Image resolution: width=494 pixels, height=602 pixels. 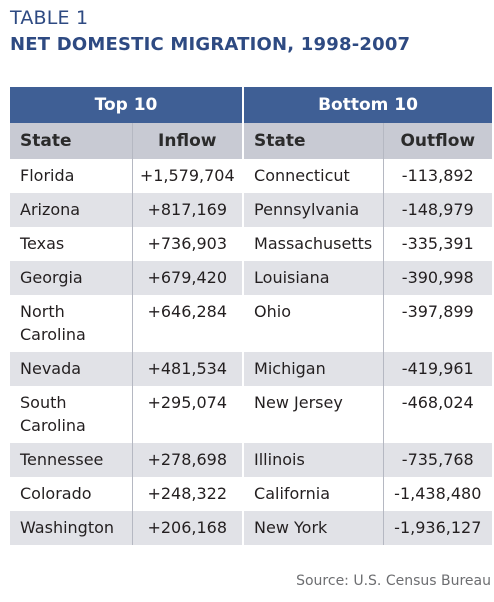 What do you see at coordinates (438, 141) in the screenshot?
I see `outflow-column-header: Outflow` at bounding box center [438, 141].